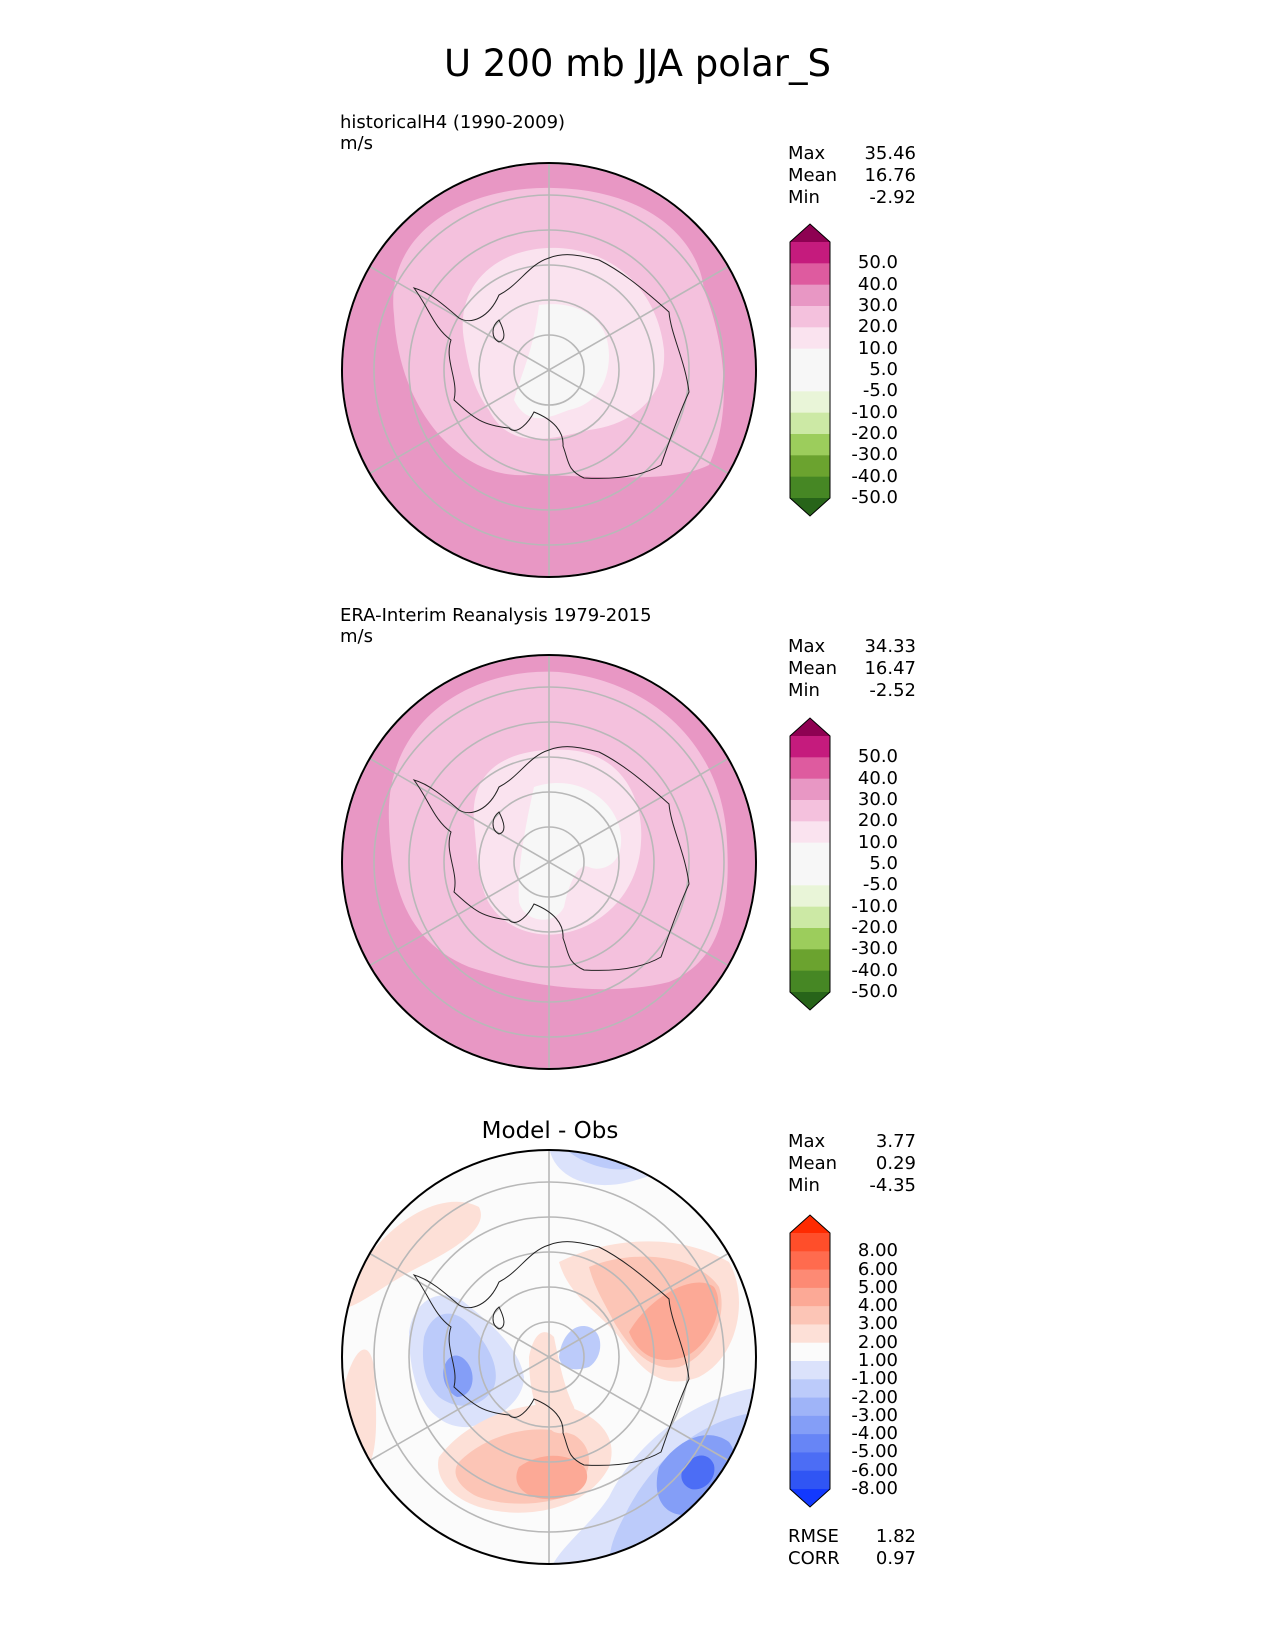 The height and width of the screenshot is (1650, 1275). What do you see at coordinates (895, 1558) in the screenshot?
I see `metric-value: 0.97` at bounding box center [895, 1558].